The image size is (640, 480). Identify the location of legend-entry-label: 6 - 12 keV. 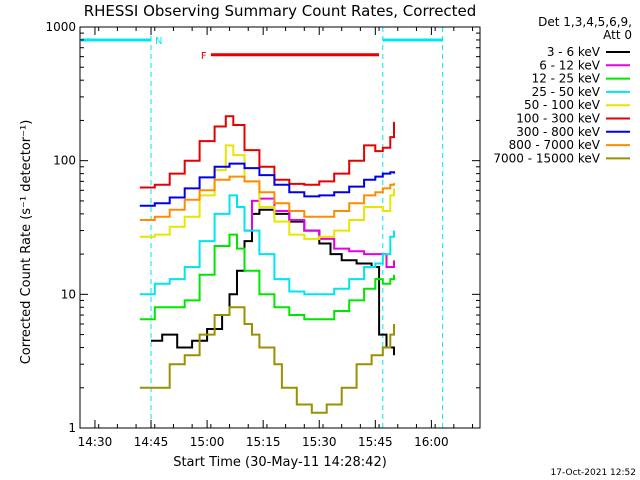
(570, 65).